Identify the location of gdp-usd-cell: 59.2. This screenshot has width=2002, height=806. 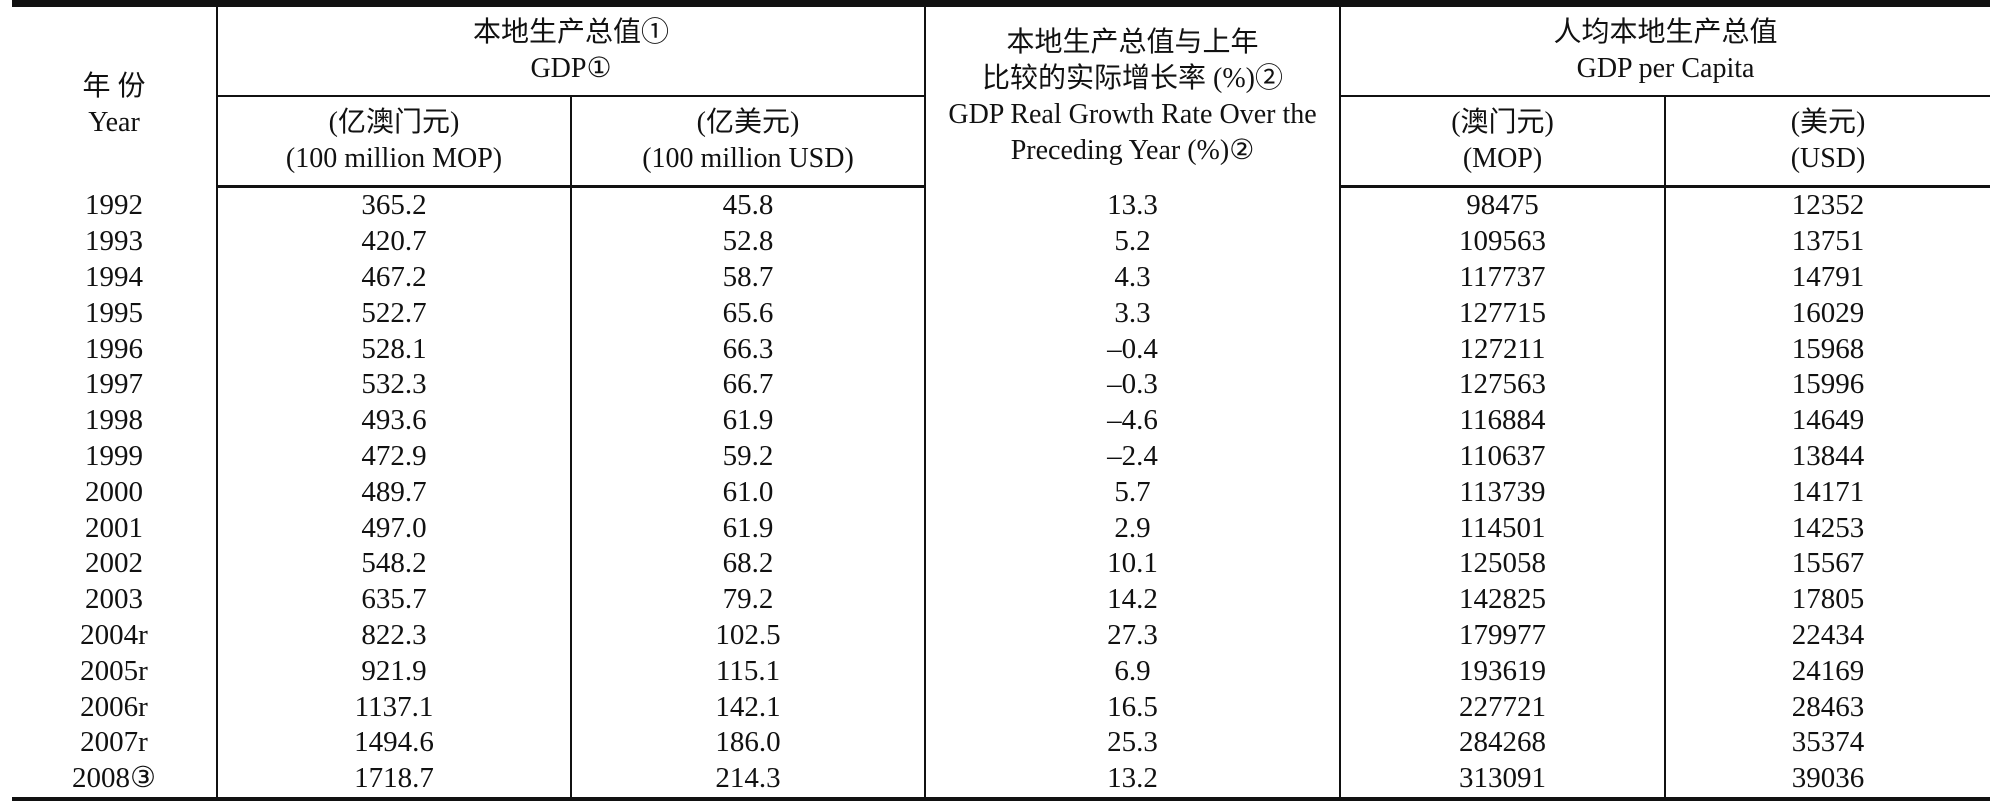
(747, 456).